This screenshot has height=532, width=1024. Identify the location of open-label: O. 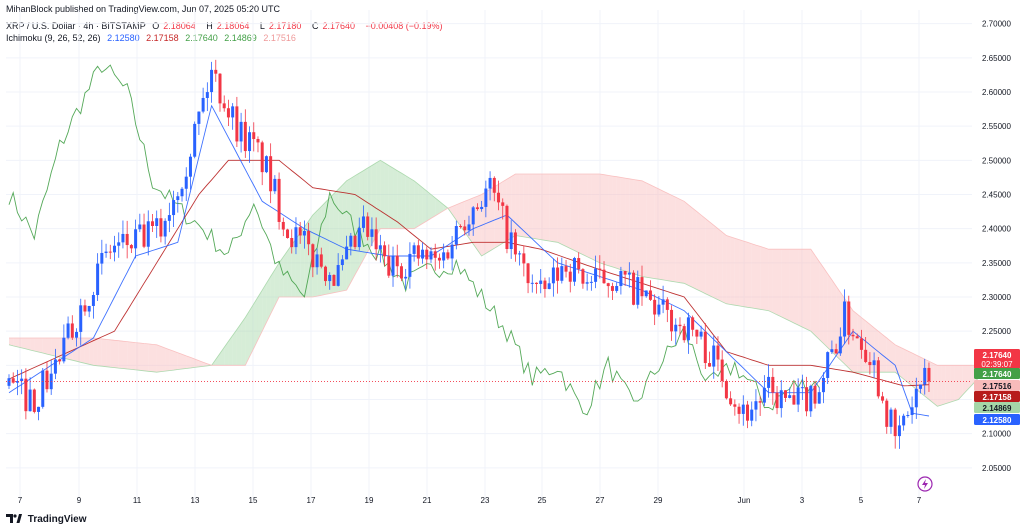
(156, 26).